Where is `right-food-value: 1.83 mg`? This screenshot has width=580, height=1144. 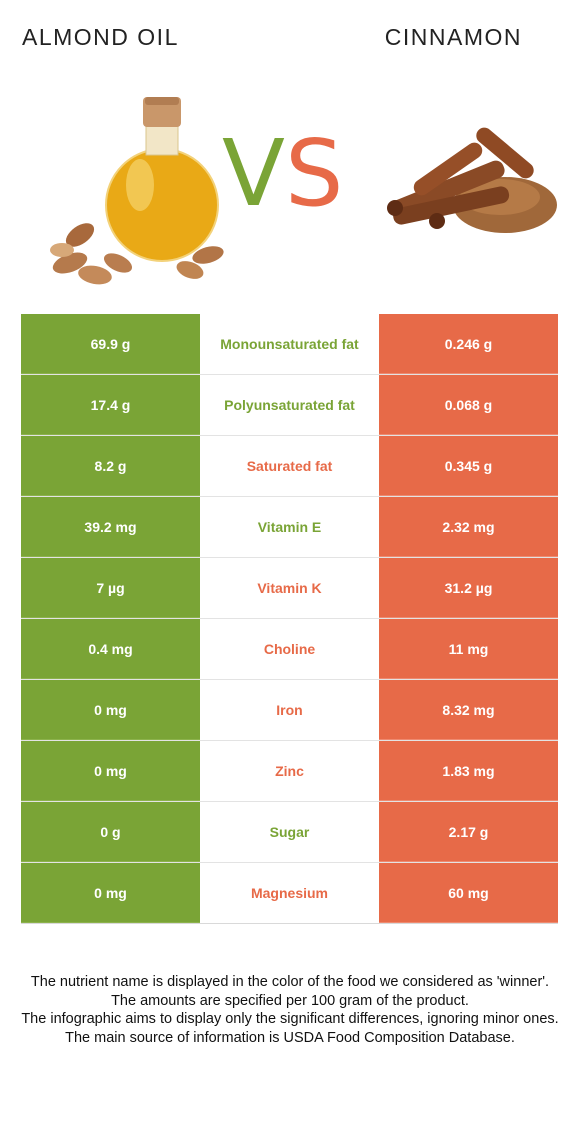
right-food-value: 1.83 mg is located at coordinates (468, 771).